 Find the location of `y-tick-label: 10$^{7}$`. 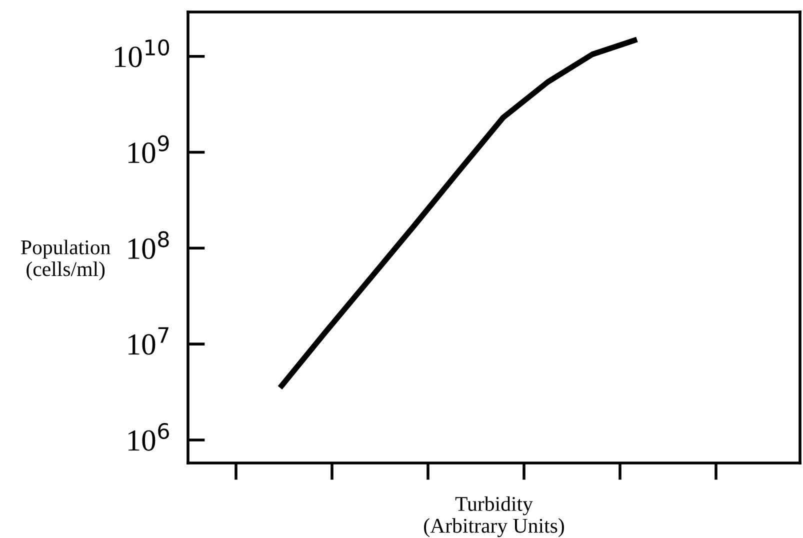

y-tick-label: 10$^{7}$ is located at coordinates (148, 341).